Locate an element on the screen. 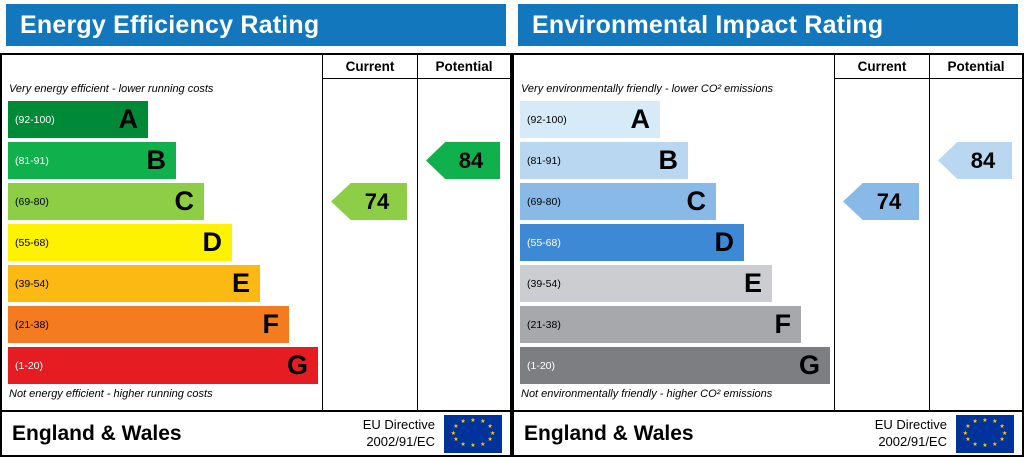  band-range: (55-68) is located at coordinates (32, 242).